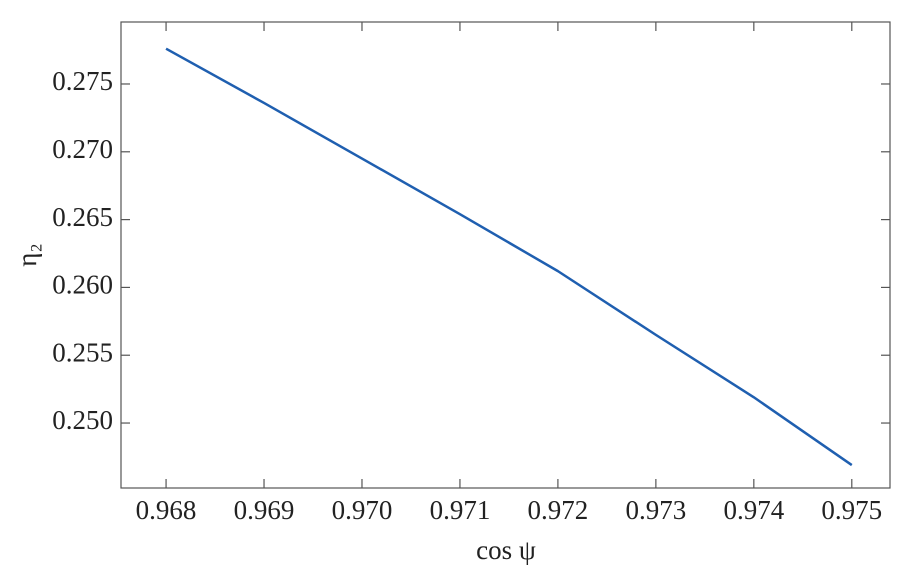  What do you see at coordinates (82, 420) in the screenshot?
I see `y-tick-label: 0.250` at bounding box center [82, 420].